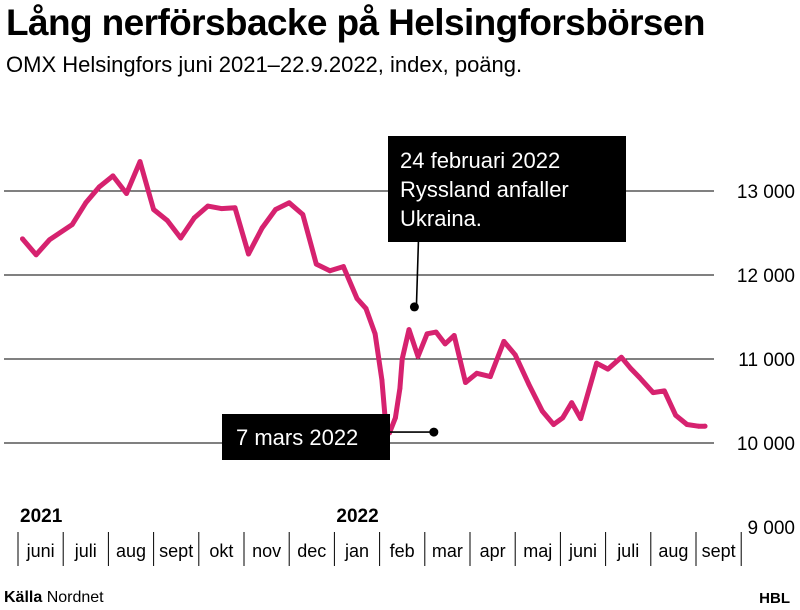 The height and width of the screenshot is (610, 800). Describe the element at coordinates (441, 218) in the screenshot. I see `annotation-text: Ukraina.` at that location.